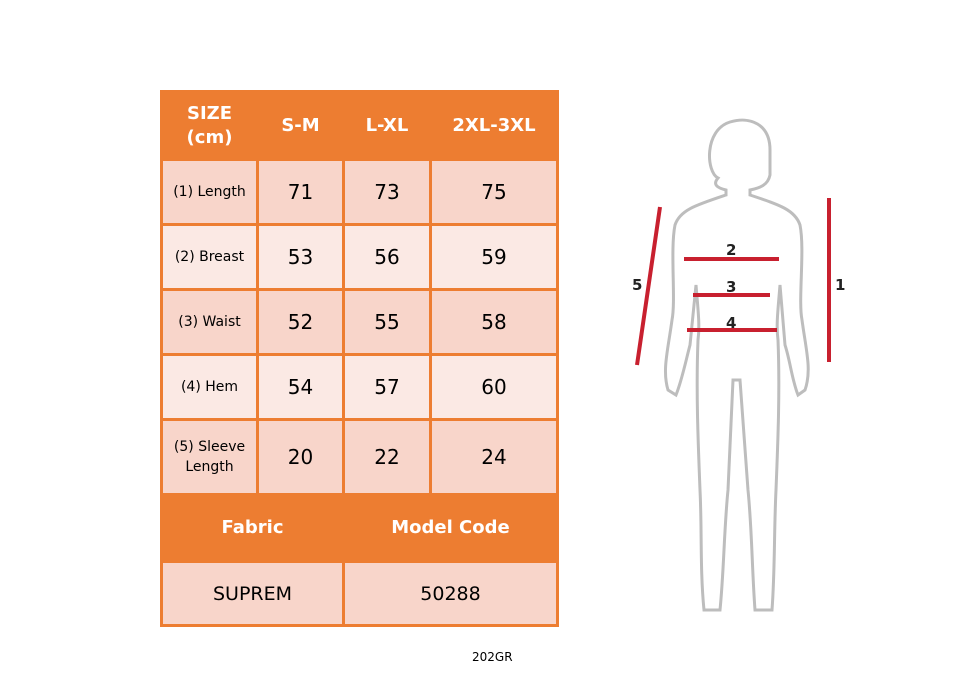  What do you see at coordinates (209, 257) in the screenshot?
I see `row-label: (2) Breast` at bounding box center [209, 257].